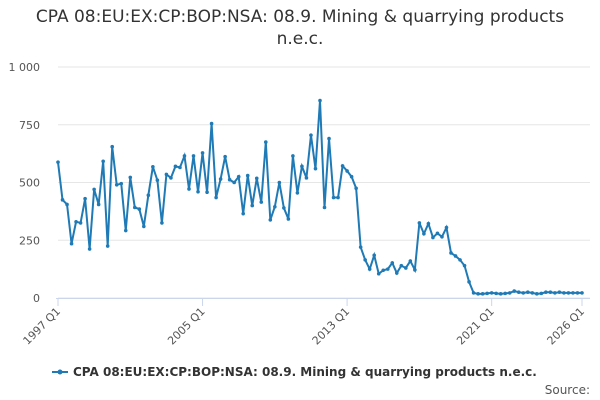 This screenshot has height=400, width=600. Describe the element at coordinates (186, 326) in the screenshot. I see `x-tick-label: 2005 Q1` at that location.